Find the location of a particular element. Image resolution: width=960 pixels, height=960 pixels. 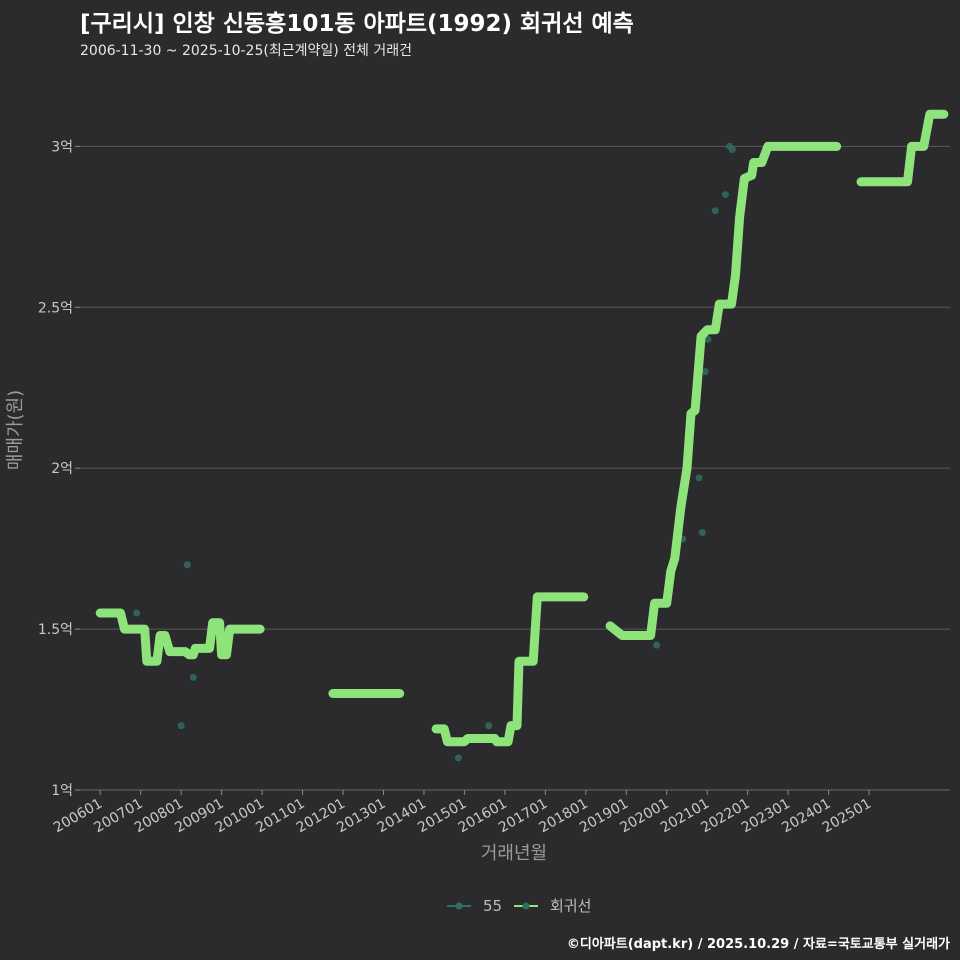

y-tick-label: 3억 is located at coordinates (62, 147).